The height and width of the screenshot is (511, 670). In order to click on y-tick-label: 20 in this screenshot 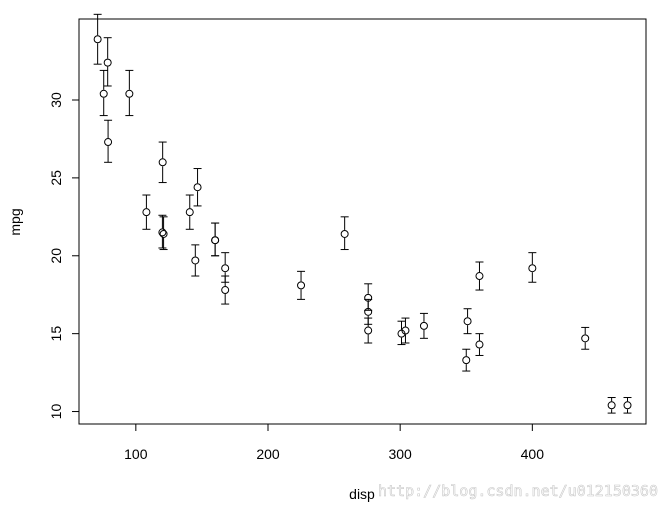, I will do `click(56, 256)`.